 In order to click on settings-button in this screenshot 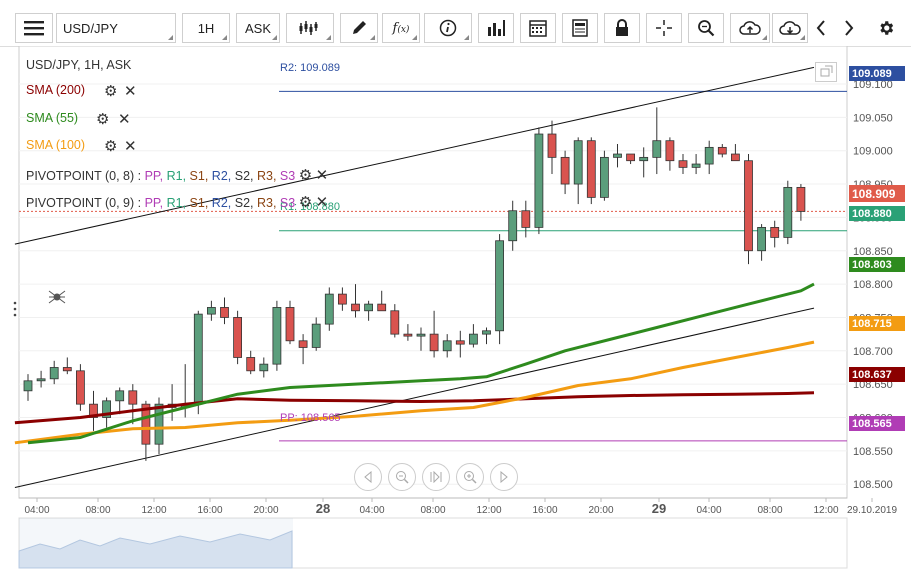, I will do `click(886, 28)`.